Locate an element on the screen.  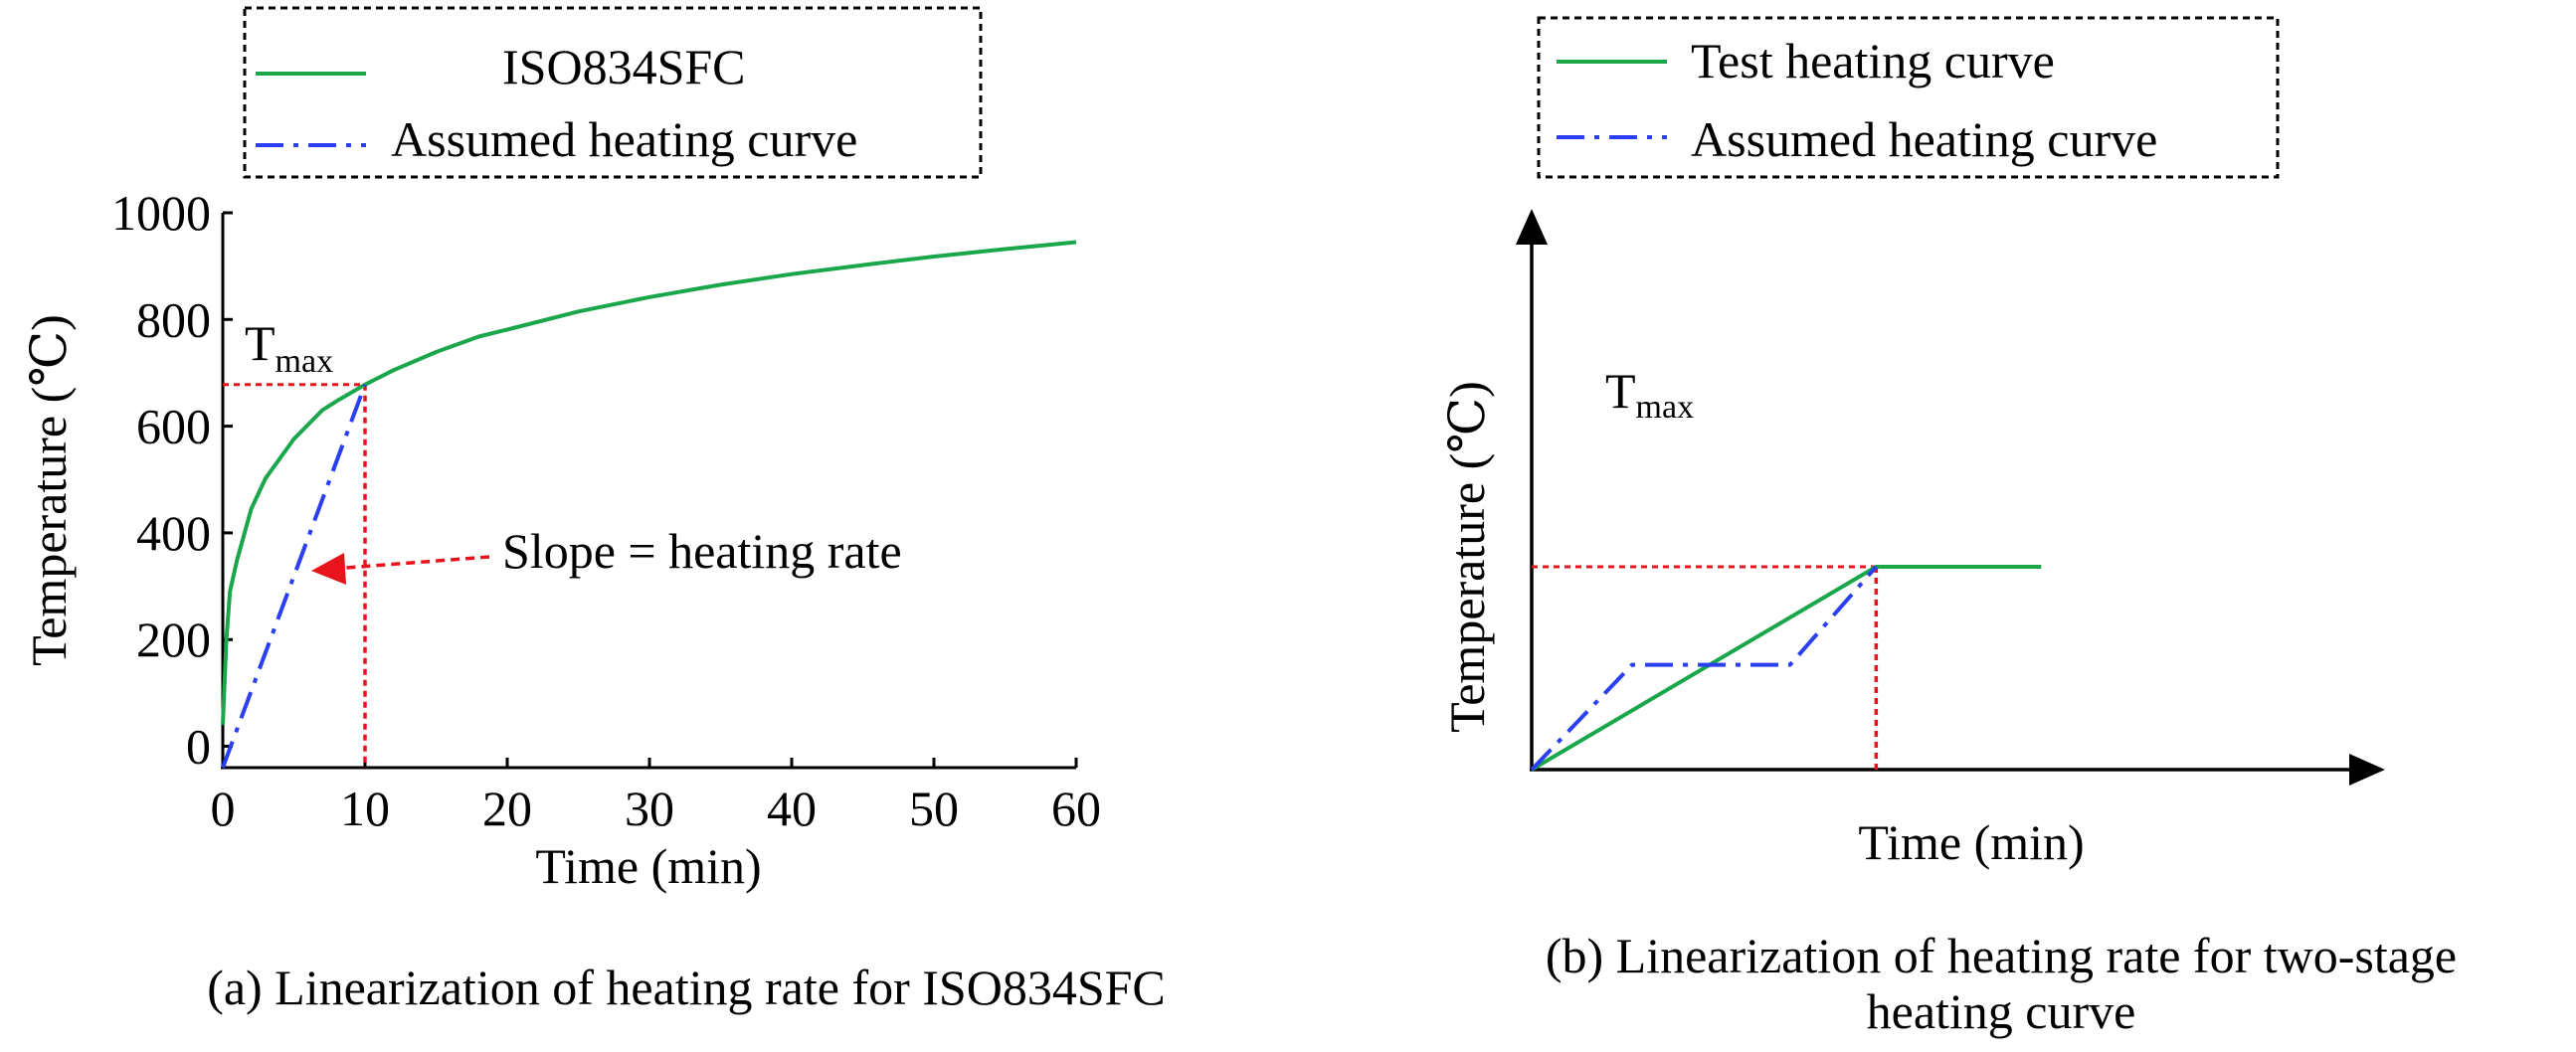
x-tick-label-a-0: 0 is located at coordinates (223, 808).